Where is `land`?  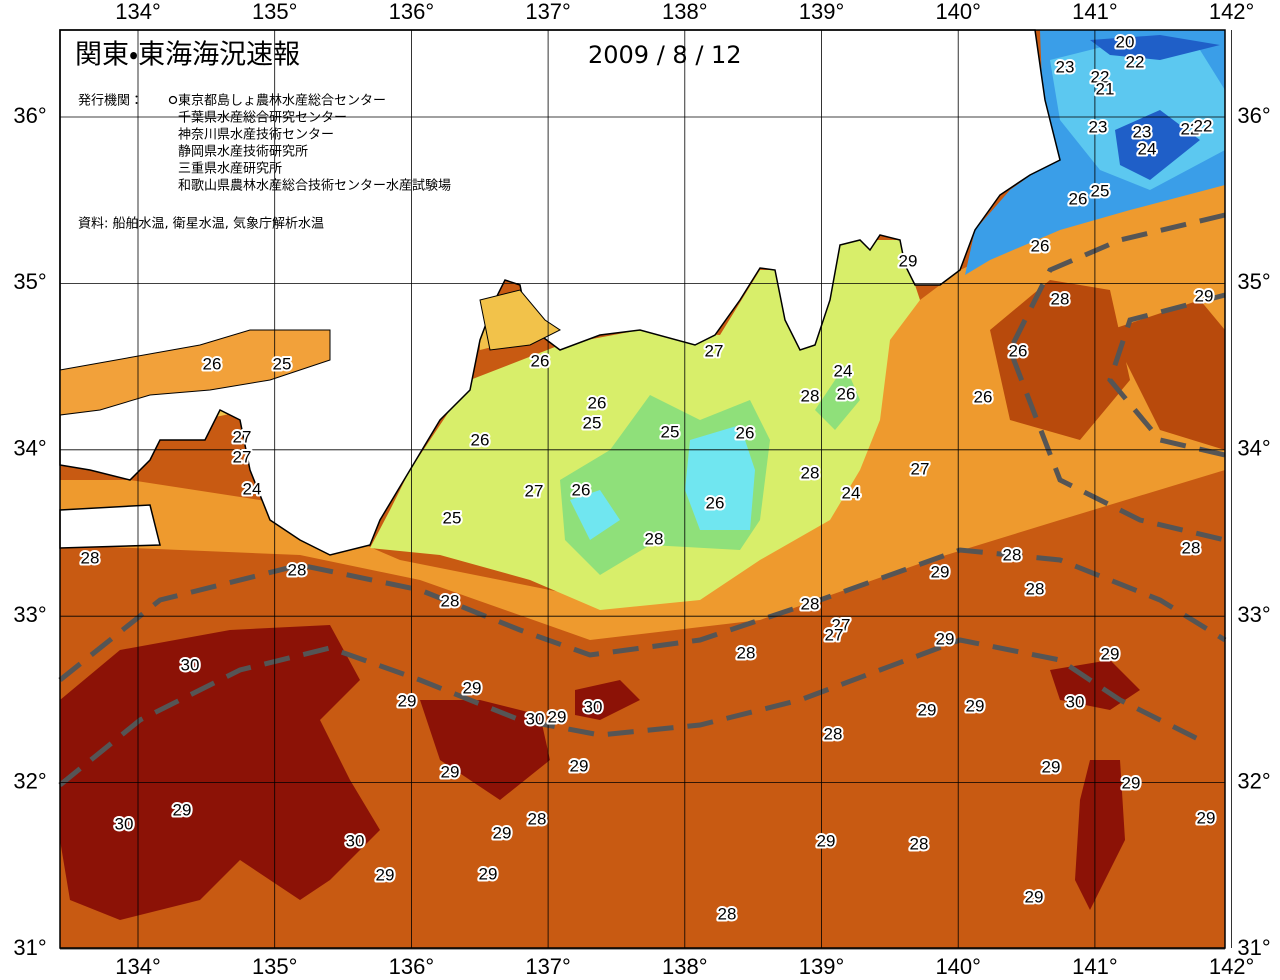
land is located at coordinates (110, 526).